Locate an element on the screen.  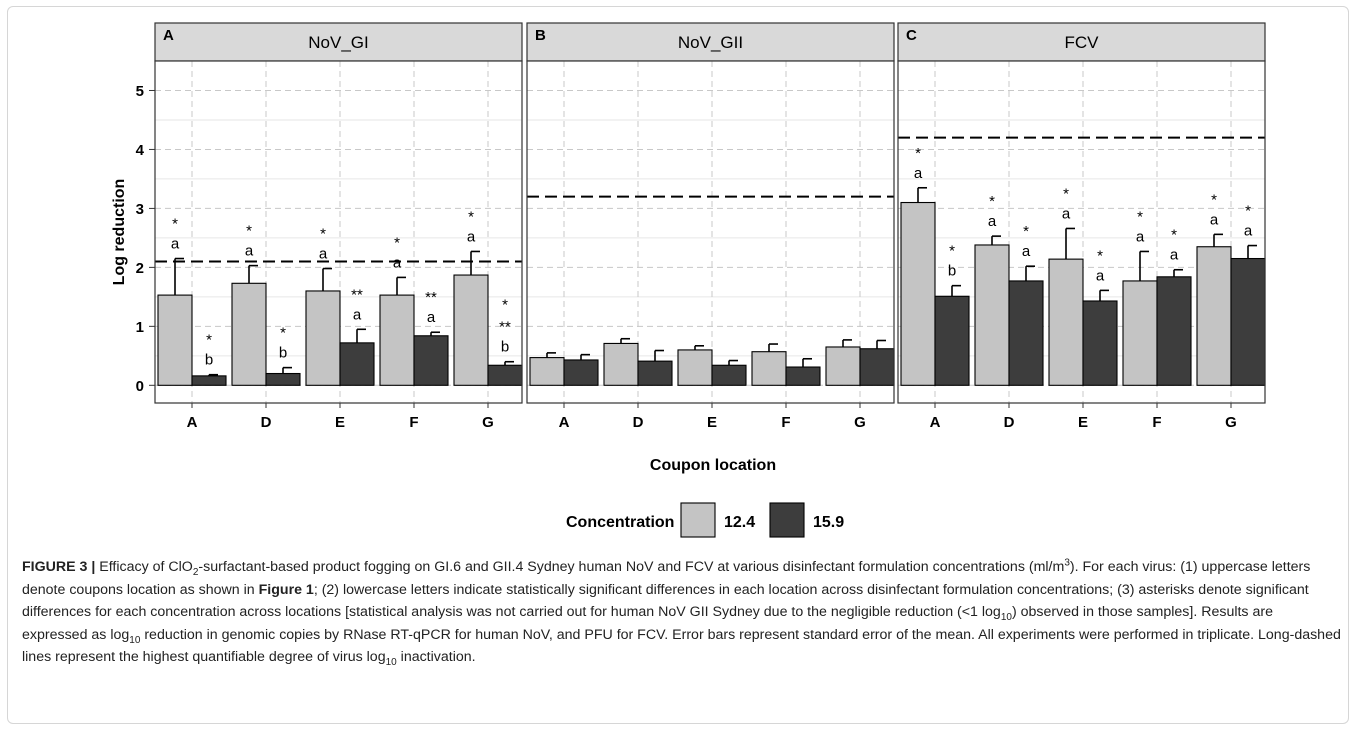
legend: Concentration 12.4 15.9 is located at coordinates (705, 520).